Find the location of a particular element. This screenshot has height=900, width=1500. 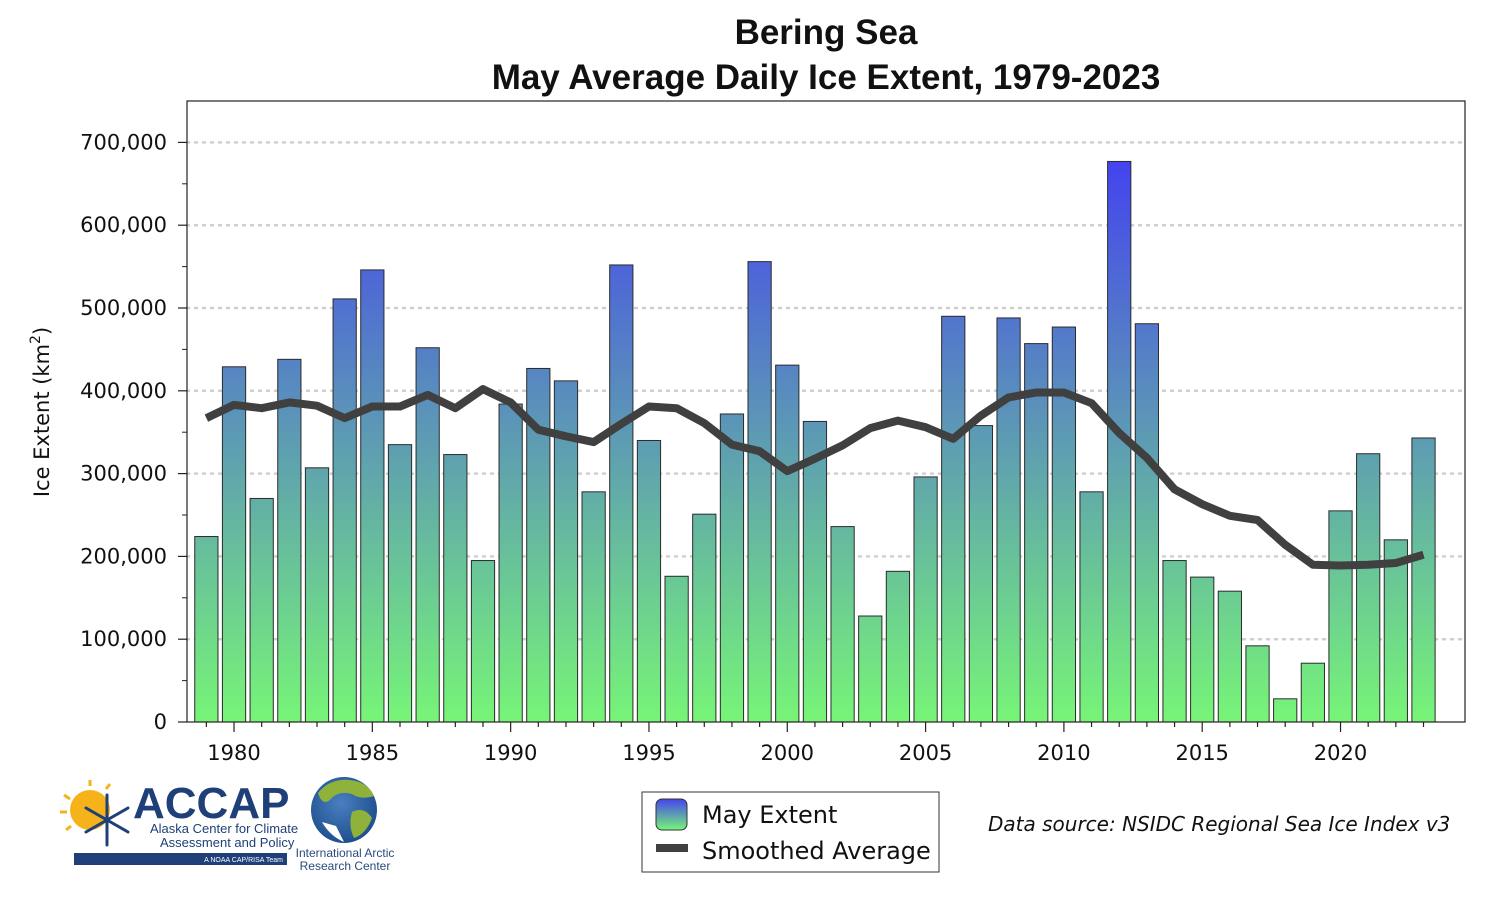

iarc-logo: International Arctic Research Center is located at coordinates (345, 825).